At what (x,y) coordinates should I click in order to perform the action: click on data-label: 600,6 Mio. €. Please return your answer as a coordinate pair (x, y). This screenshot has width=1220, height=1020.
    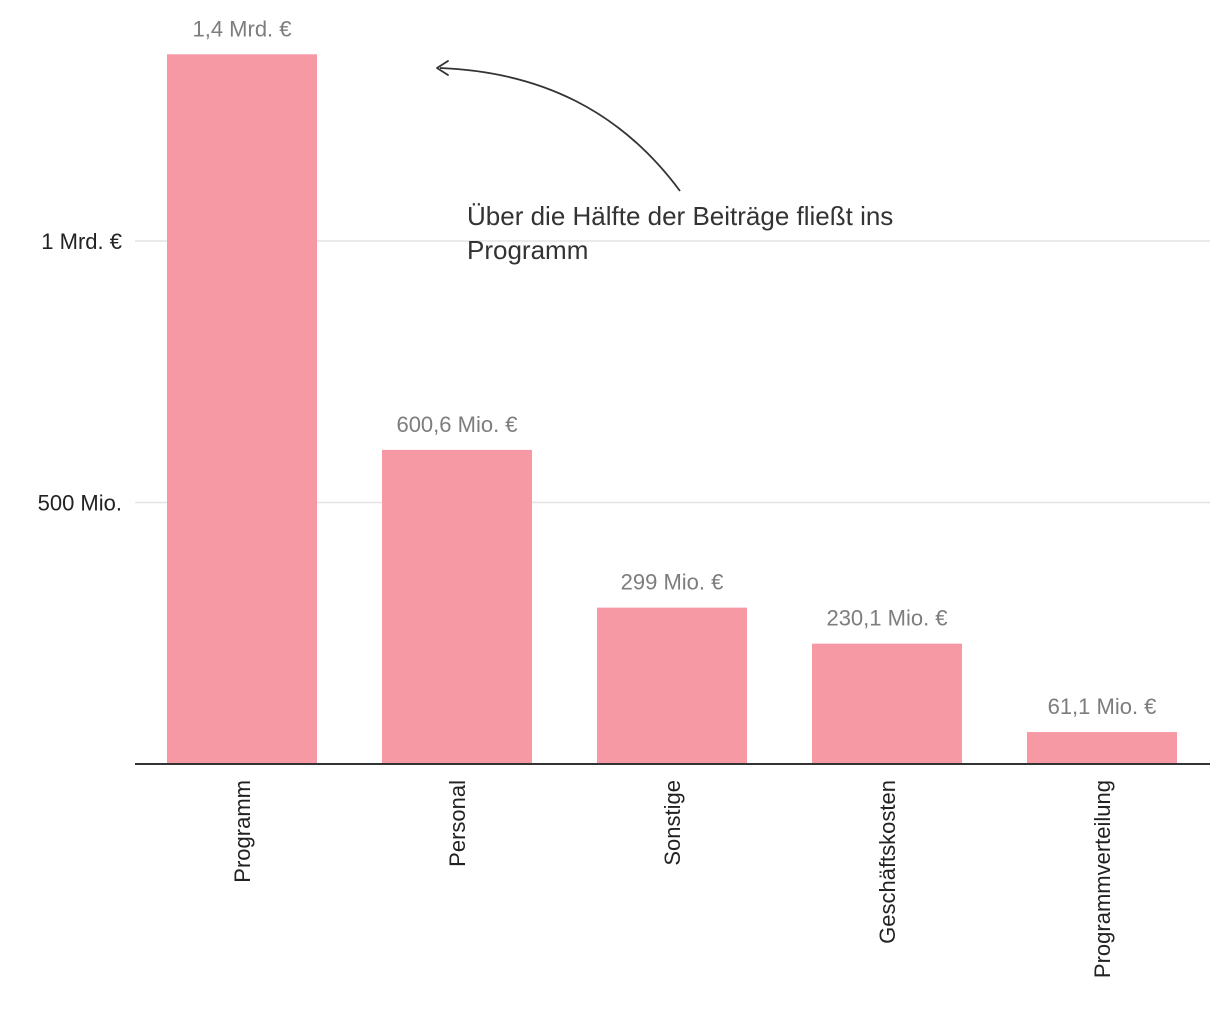
    Looking at the image, I should click on (456, 424).